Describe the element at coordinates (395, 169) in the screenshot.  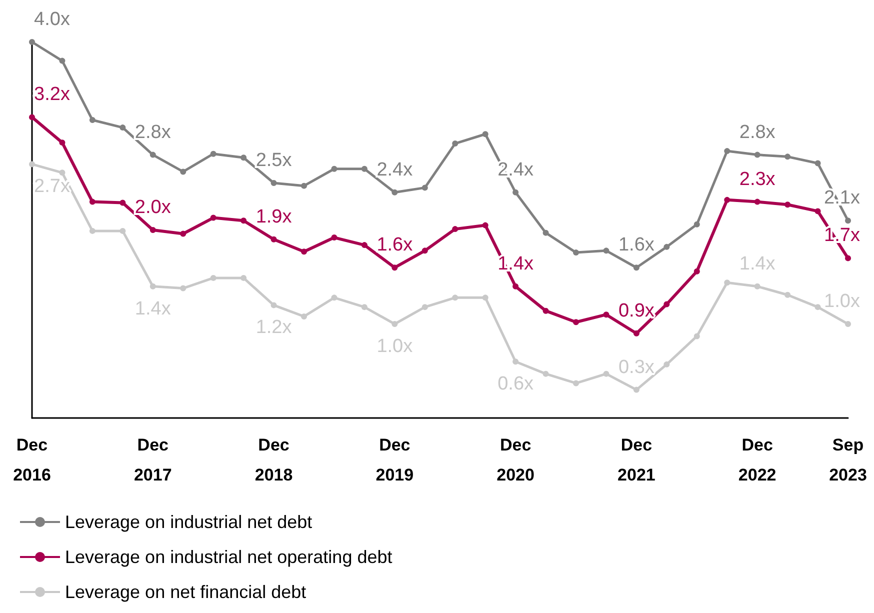
I see `data-label: 2.4x` at that location.